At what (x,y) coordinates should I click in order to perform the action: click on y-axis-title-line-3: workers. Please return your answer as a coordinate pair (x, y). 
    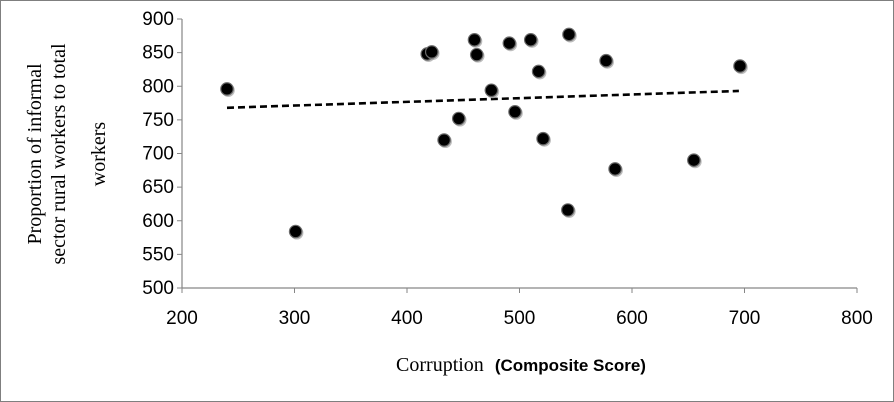
    Looking at the image, I should click on (99, 154).